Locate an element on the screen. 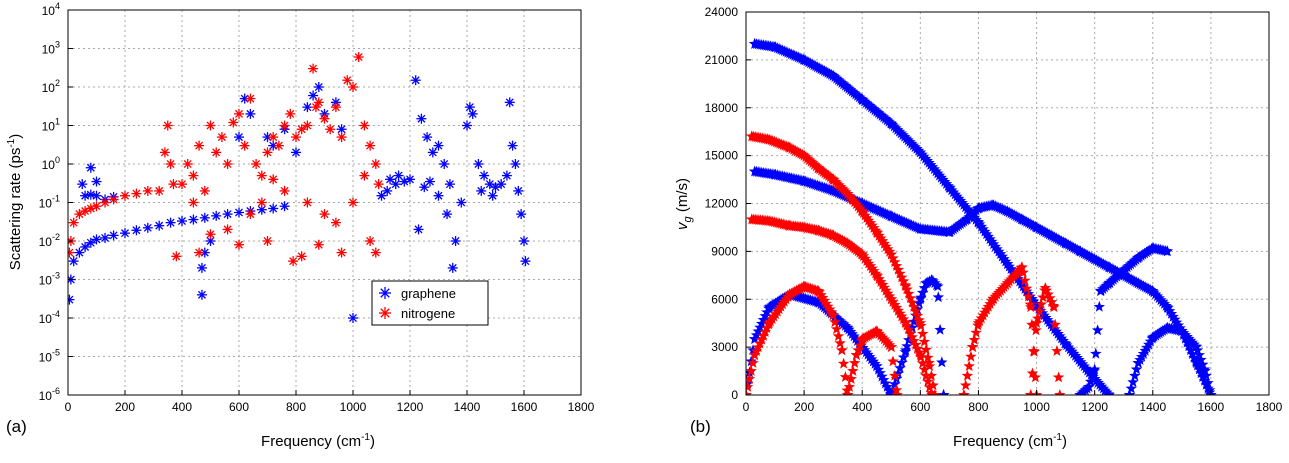  x-tick-label: 400 is located at coordinates (182, 407).